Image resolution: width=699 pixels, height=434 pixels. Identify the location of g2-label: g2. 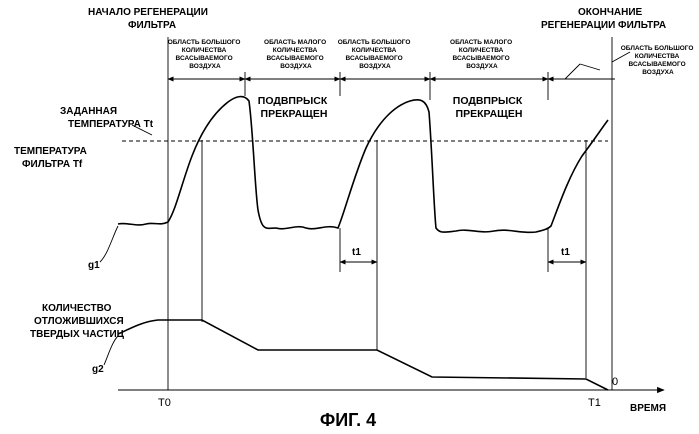
(98, 369).